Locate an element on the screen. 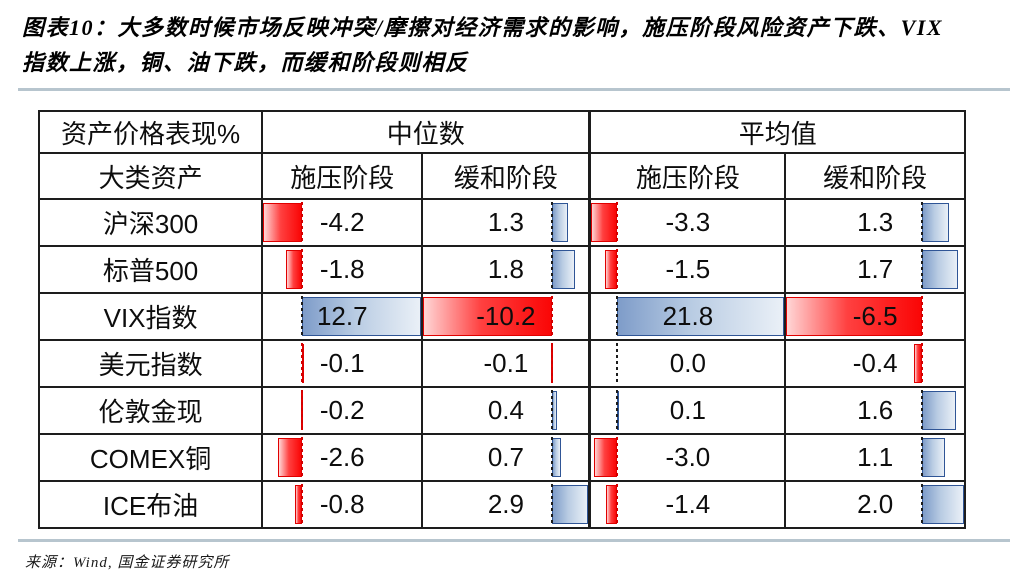 This screenshot has height=586, width=1024. value-cell: -1.4 is located at coordinates (687, 504).